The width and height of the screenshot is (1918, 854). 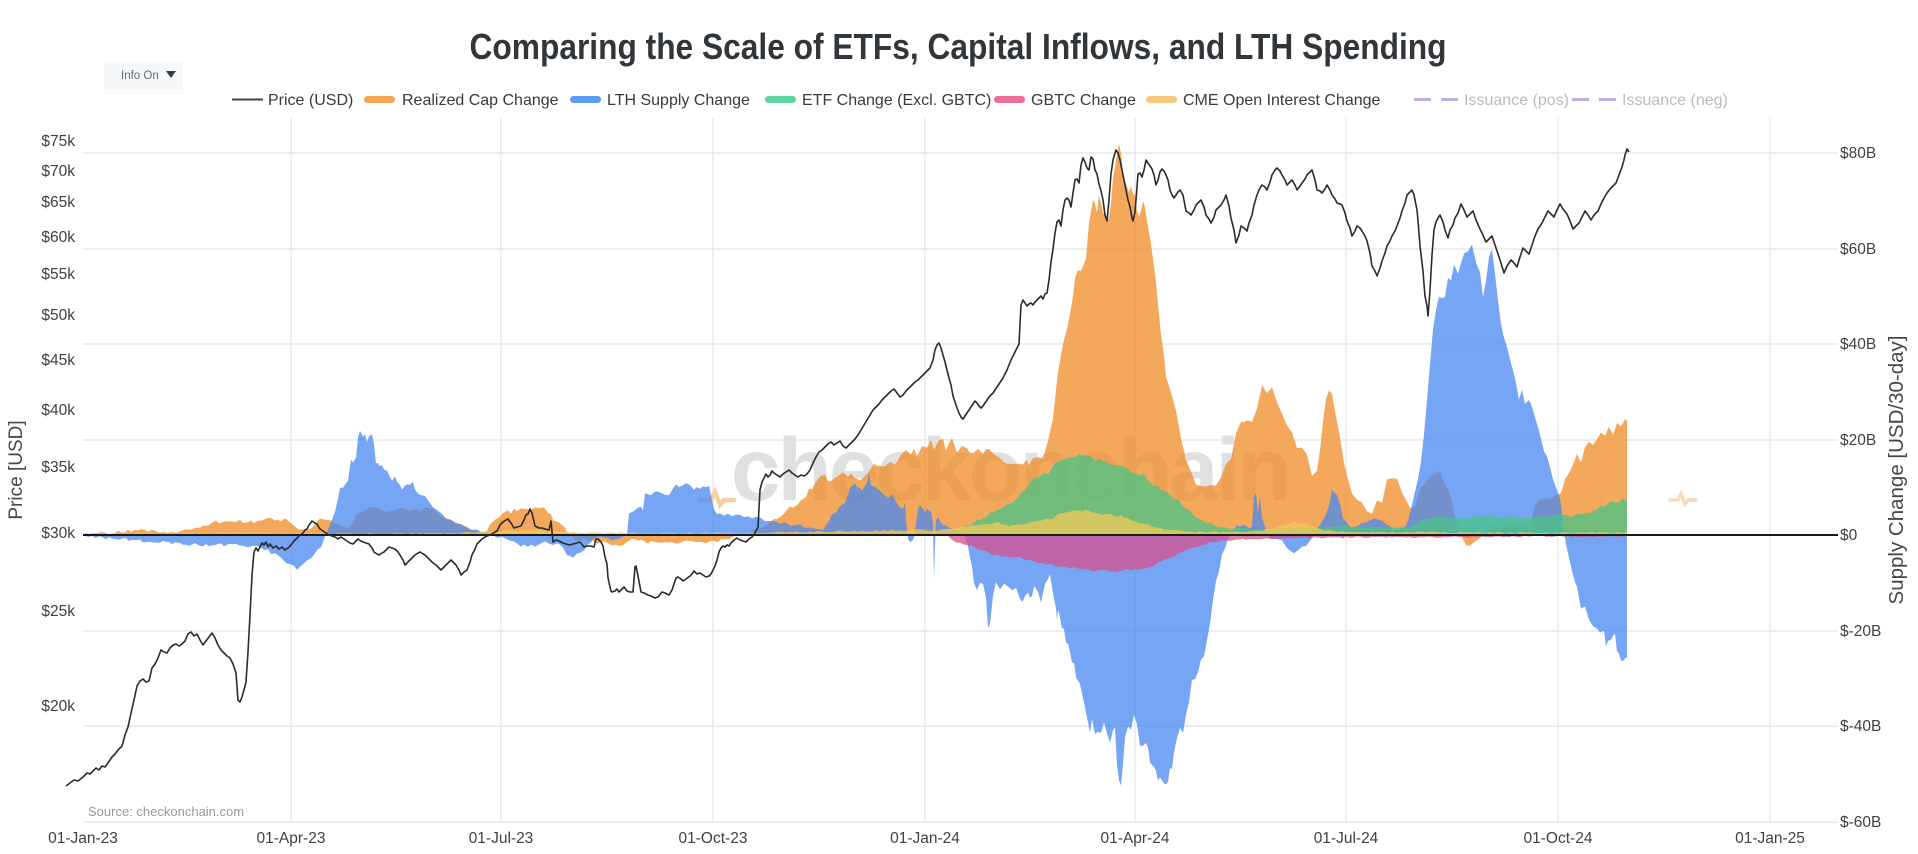 I want to click on svg-text: $60k, so click(x=58, y=237).